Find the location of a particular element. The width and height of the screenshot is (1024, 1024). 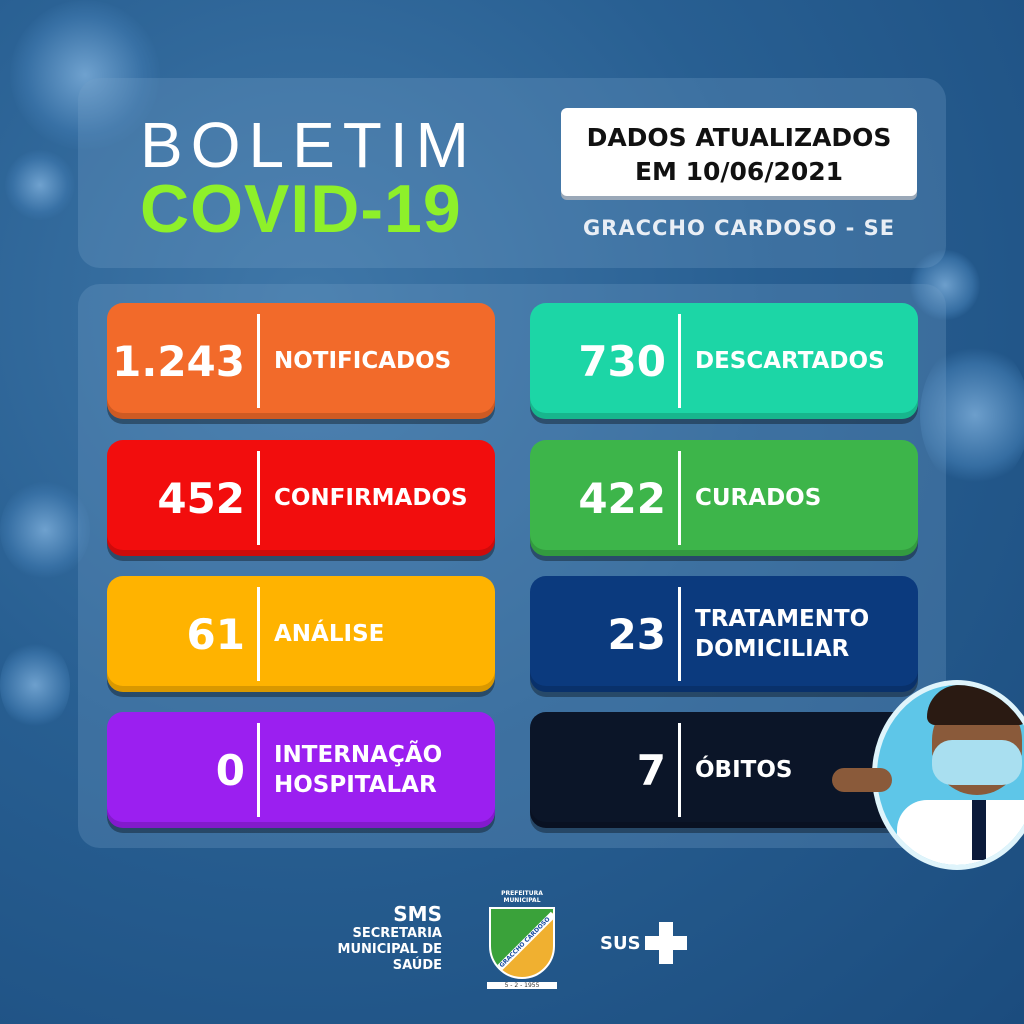

stat-card-confirmados: 452 CONFIRMADOS is located at coordinates (301, 498).